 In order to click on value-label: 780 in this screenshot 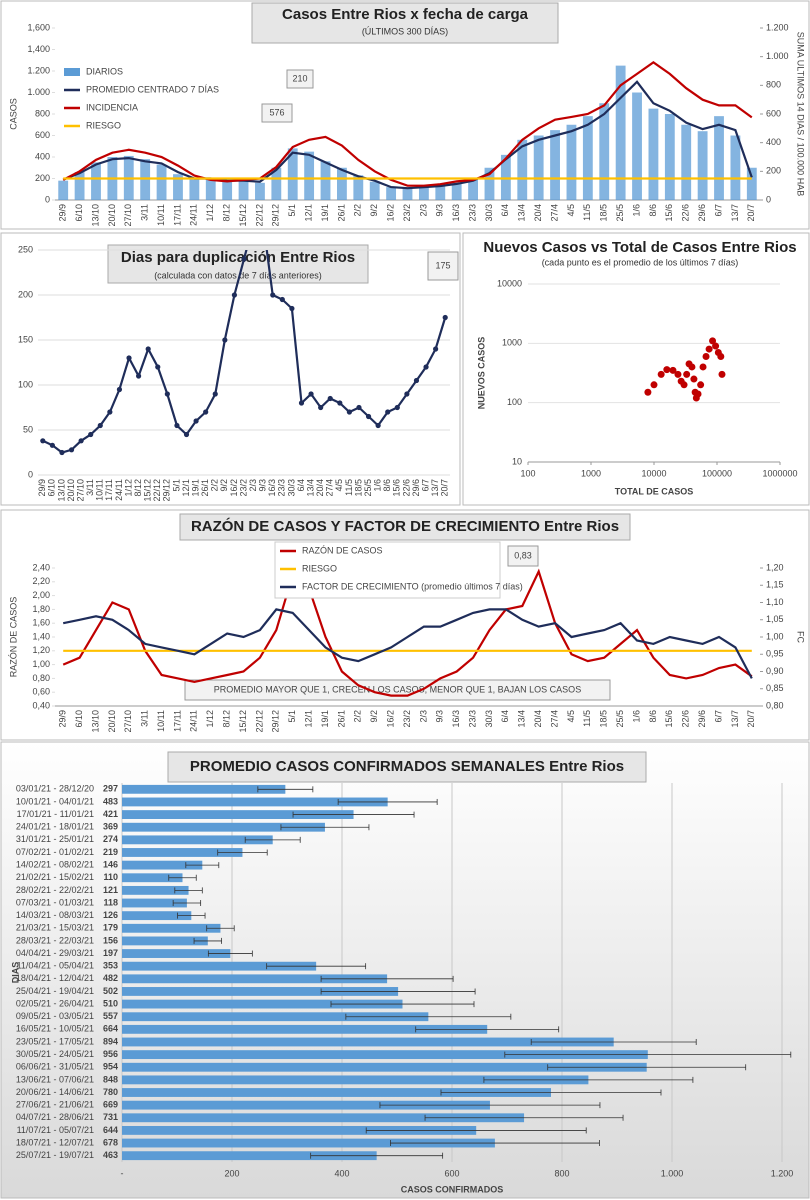, I will do `click(110, 1092)`.